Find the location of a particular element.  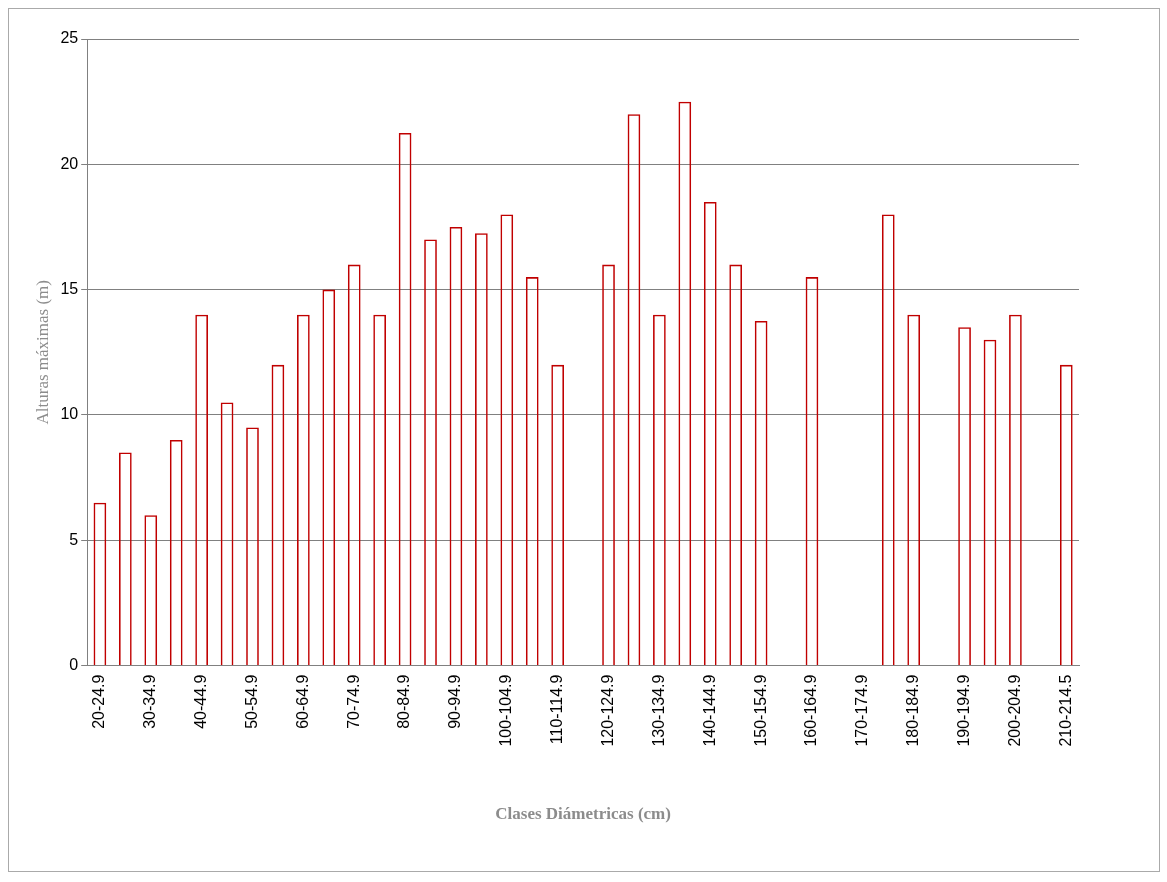

x-tick-label: 130-134.9 is located at coordinates (658, 710).